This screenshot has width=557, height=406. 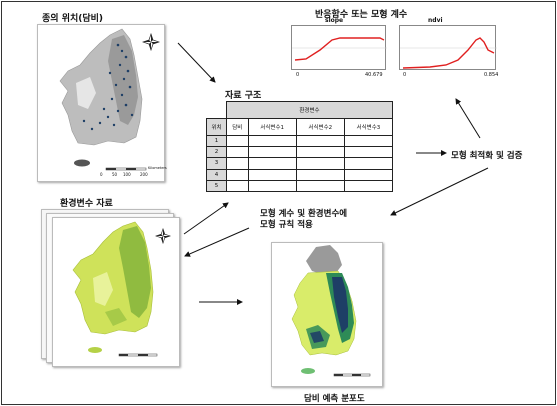 What do you see at coordinates (116, 317) in the screenshot?
I see `mid-ndvi-zone` at bounding box center [116, 317].